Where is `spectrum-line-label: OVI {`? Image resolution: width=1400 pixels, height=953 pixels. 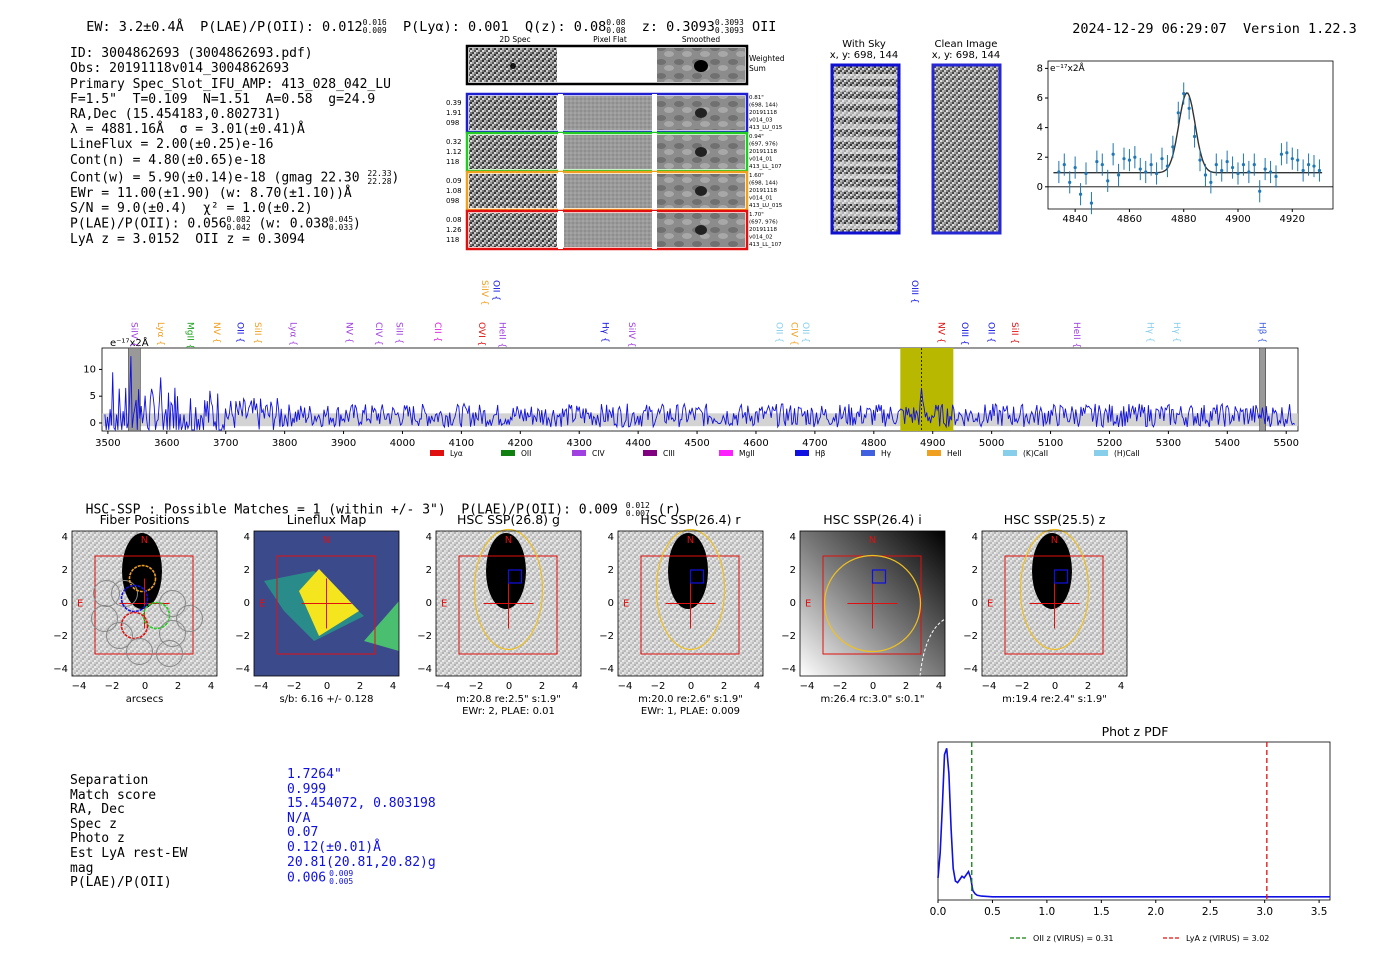
spectrum-line-label: OVI { is located at coordinates (481, 334).